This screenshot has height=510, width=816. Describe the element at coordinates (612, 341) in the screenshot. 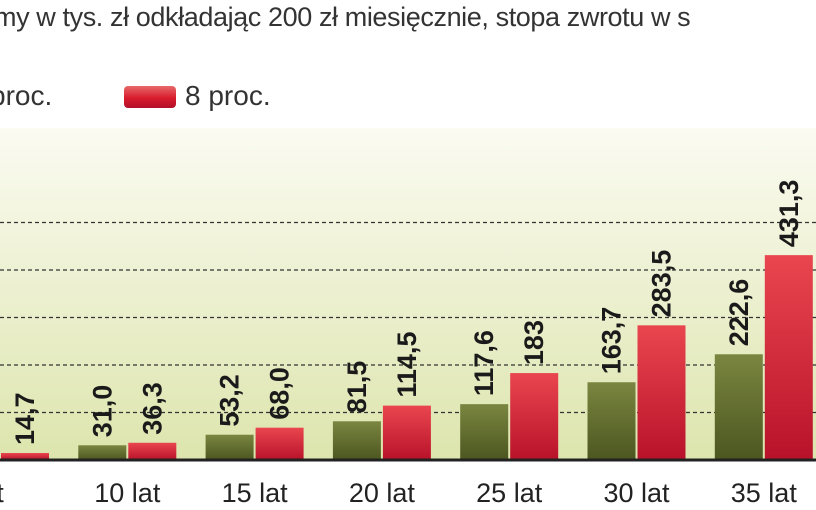

I see `value-label-a-5: 163,7` at that location.